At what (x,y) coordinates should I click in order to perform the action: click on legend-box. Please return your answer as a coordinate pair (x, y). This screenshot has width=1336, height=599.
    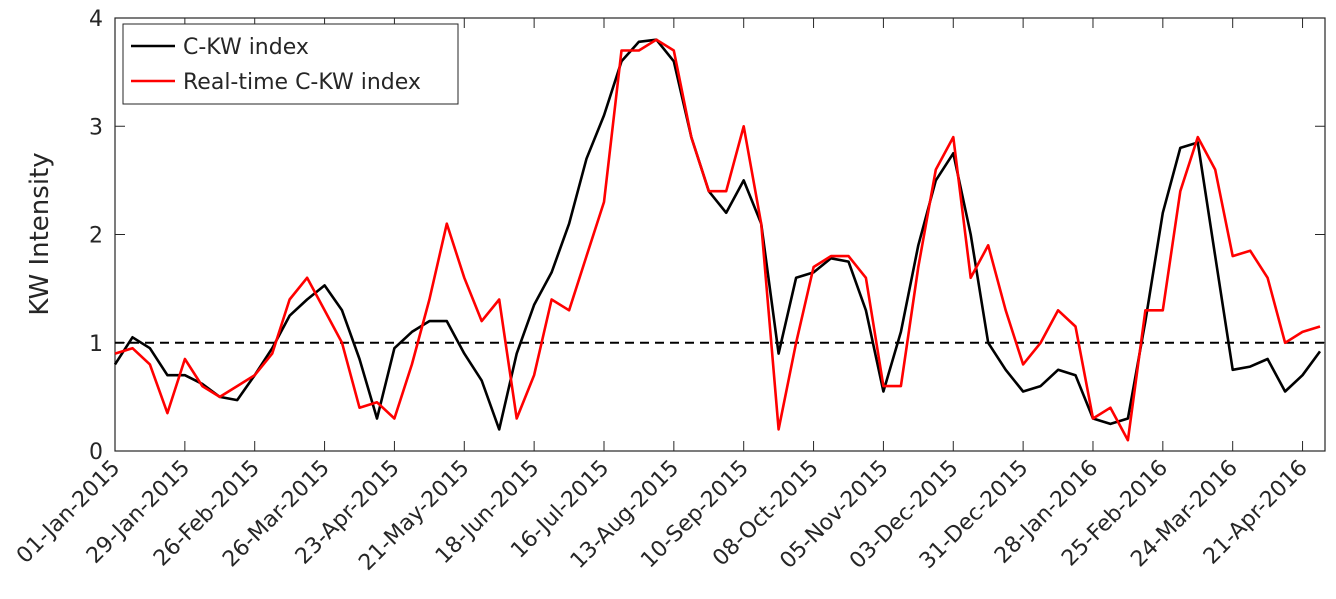
    Looking at the image, I should click on (290, 64).